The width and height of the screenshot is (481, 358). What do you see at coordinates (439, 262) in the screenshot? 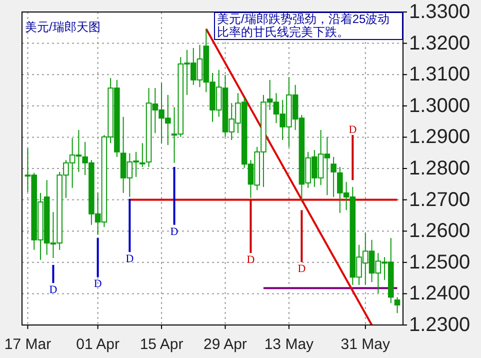
I see `y-tick-label: 1.2500` at bounding box center [439, 262].